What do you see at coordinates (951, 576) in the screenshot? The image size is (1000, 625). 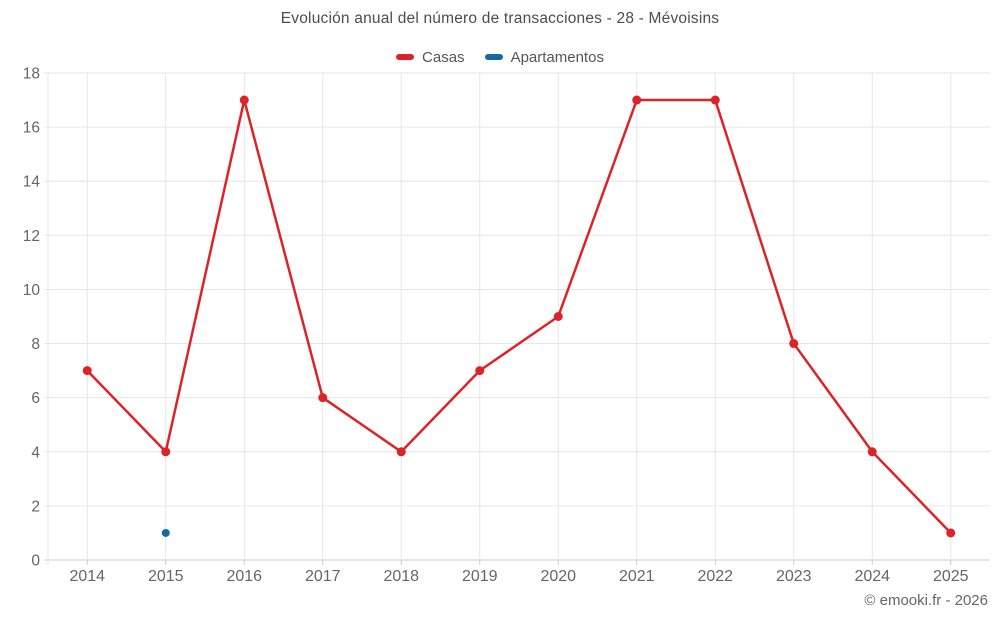 I see `x-axis-tick-label: 2025` at bounding box center [951, 576].